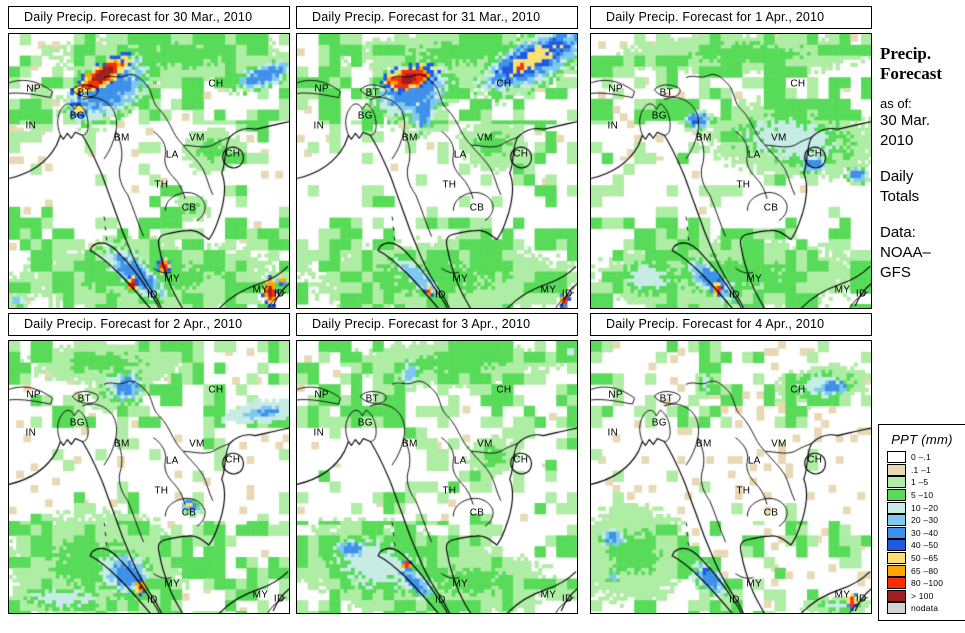  I want to click on legend-label: 5 –10, so click(922, 495).